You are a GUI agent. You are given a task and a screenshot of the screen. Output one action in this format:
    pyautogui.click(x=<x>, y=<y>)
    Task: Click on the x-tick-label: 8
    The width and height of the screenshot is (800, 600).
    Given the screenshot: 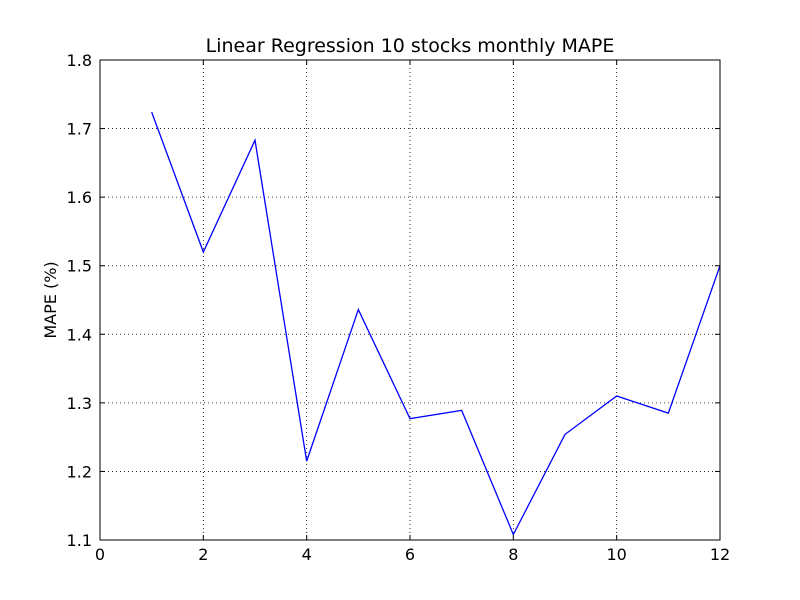 What is the action you would take?
    pyautogui.click(x=513, y=554)
    